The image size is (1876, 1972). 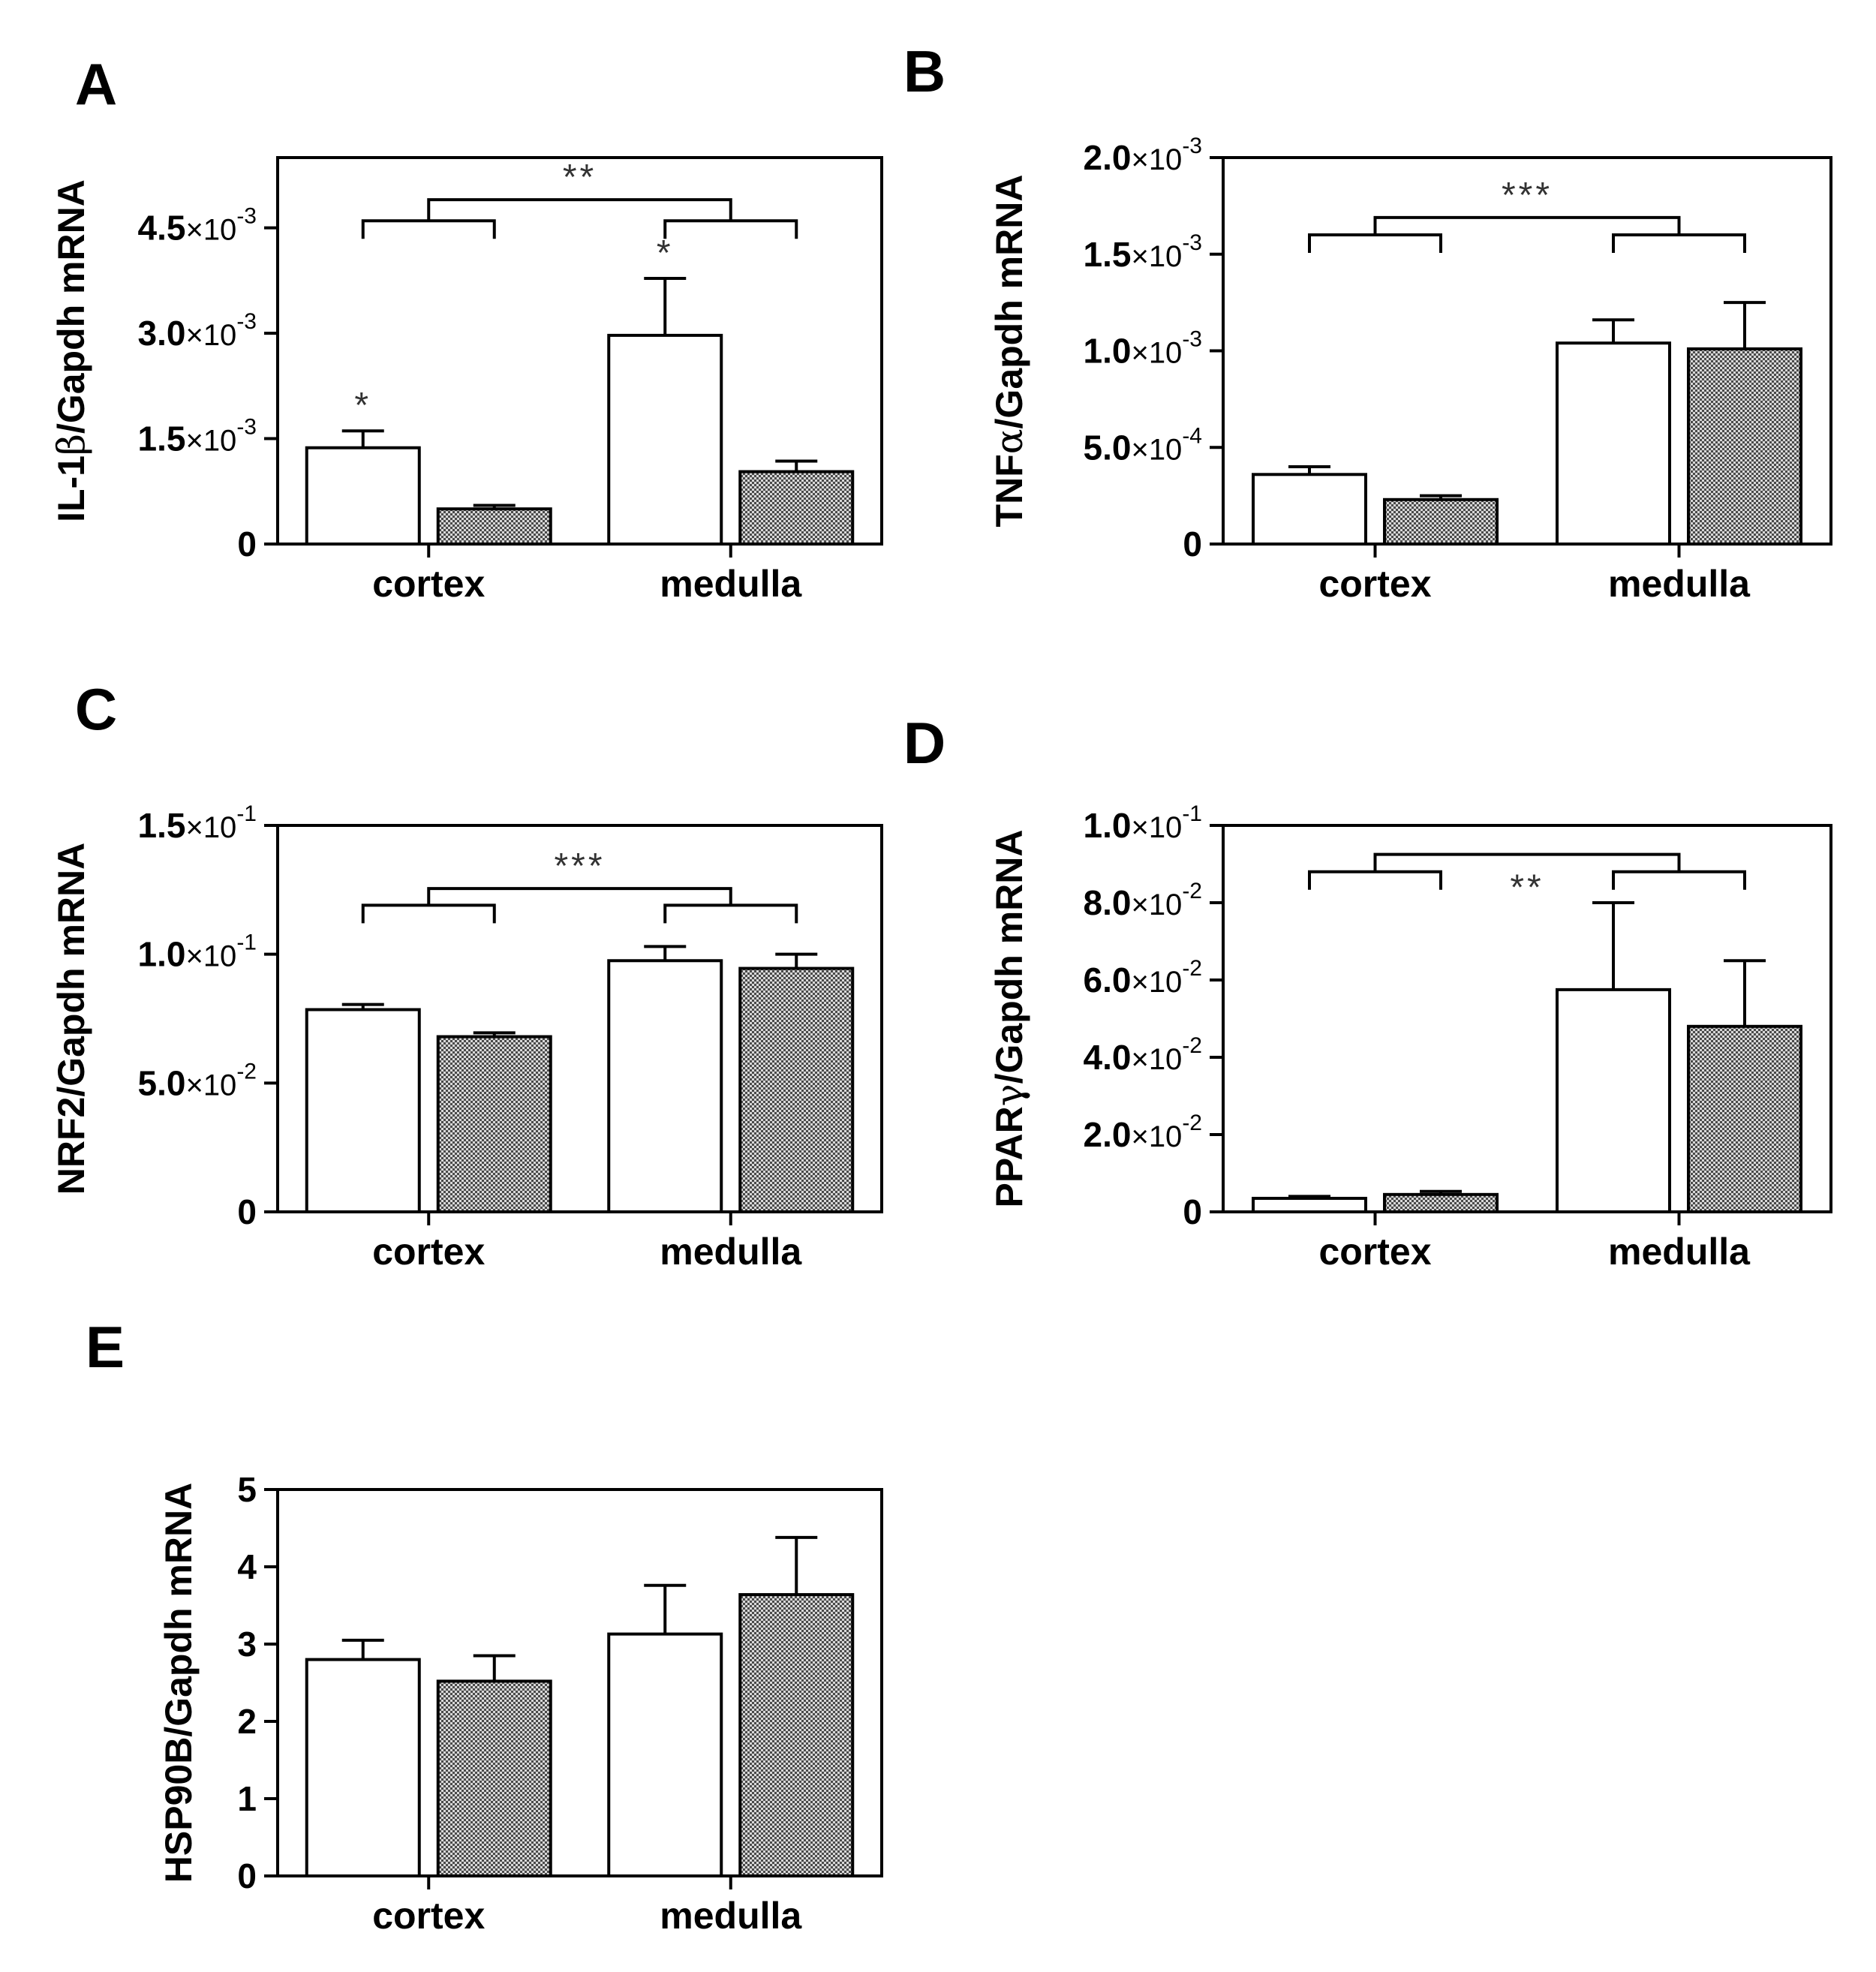 What do you see at coordinates (197, 331) in the screenshot?
I see `y-tick-label: 3.0×10⁻³` at bounding box center [197, 331].